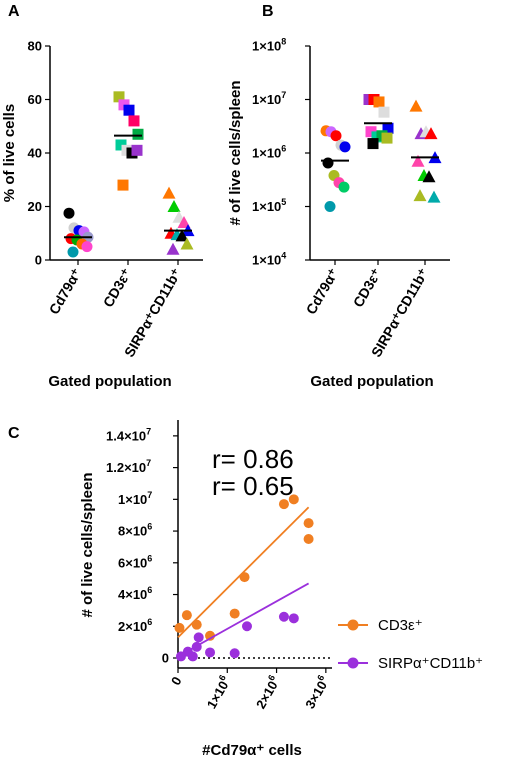  Describe the element at coordinates (135, 561) in the screenshot. I see `y-tick-label: 6×10⁶` at that location.